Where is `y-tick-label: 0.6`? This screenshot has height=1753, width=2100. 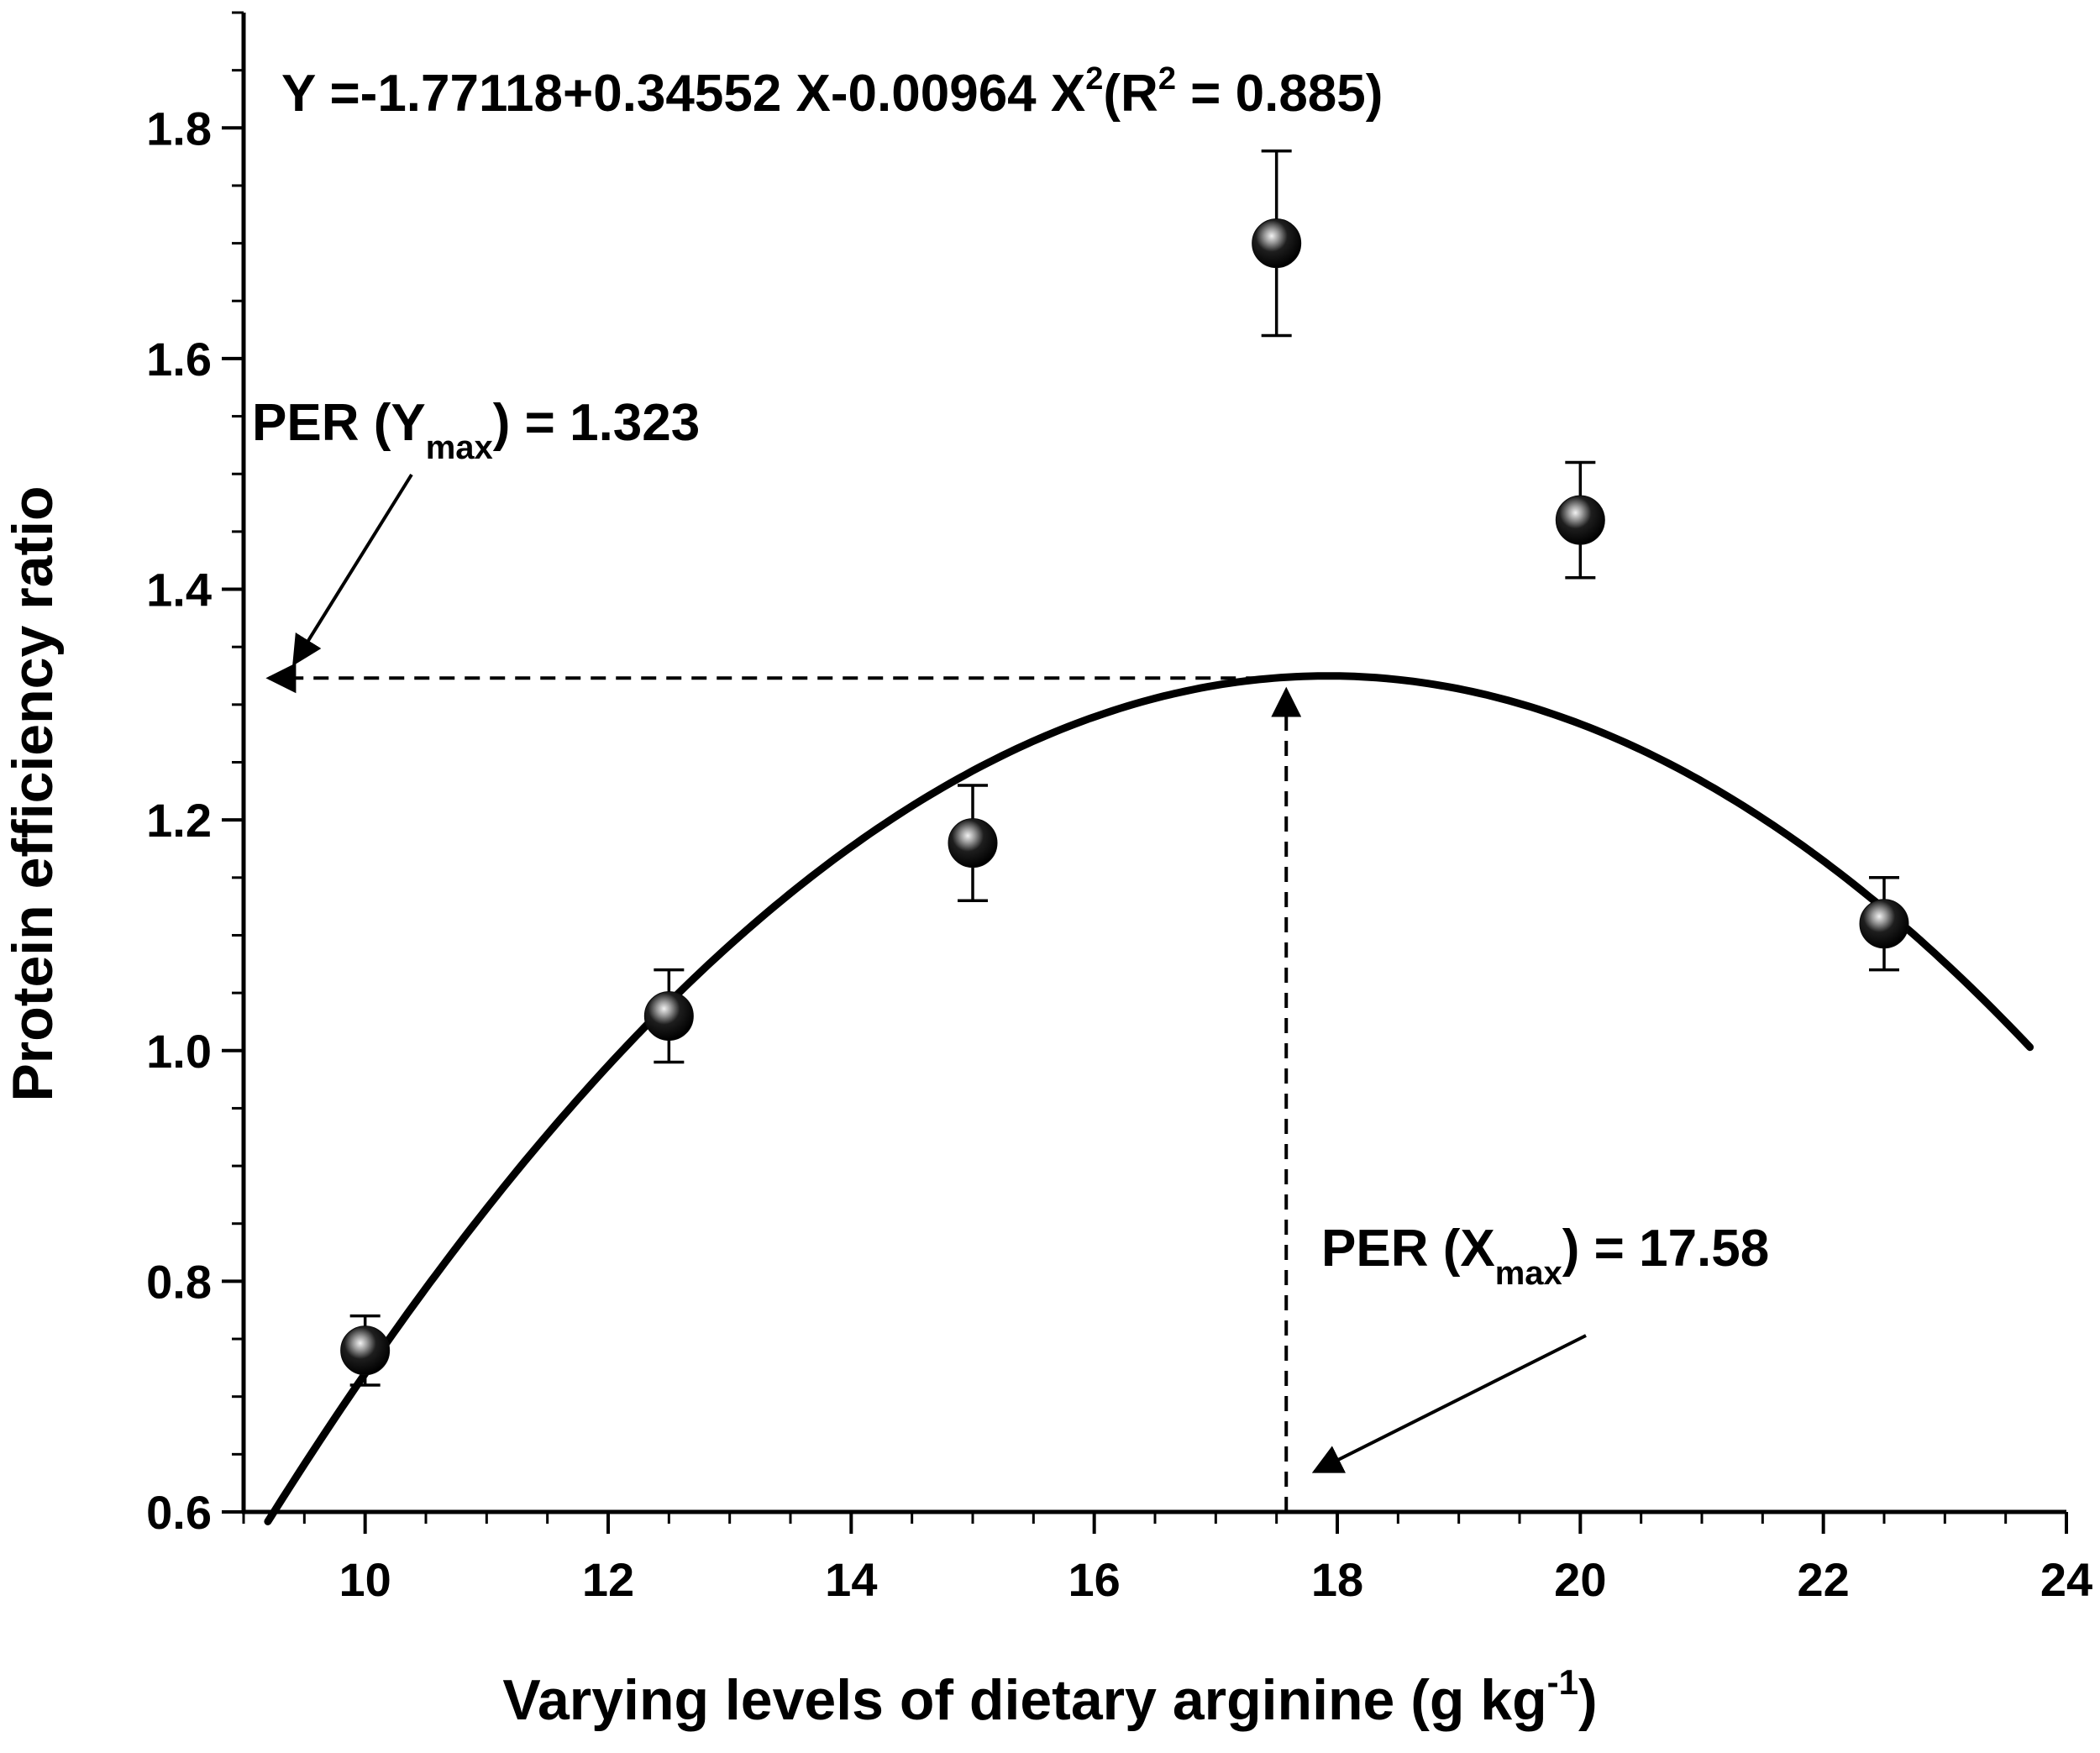 y-tick-label: 0.6 is located at coordinates (179, 1512).